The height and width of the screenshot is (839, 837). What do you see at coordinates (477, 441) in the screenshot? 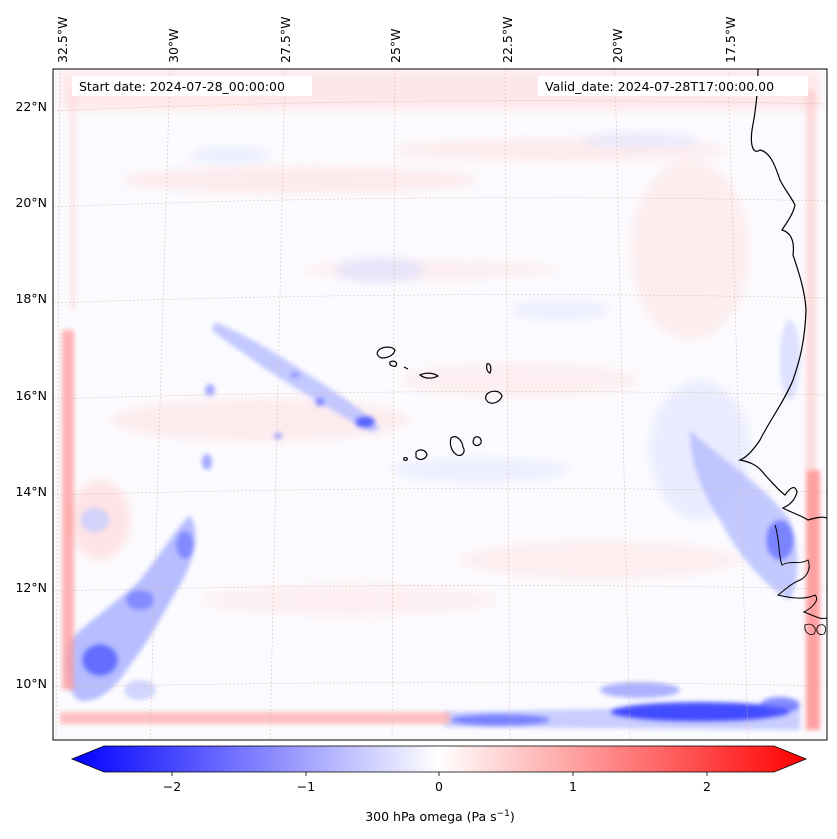
I see `maio-island` at bounding box center [477, 441].